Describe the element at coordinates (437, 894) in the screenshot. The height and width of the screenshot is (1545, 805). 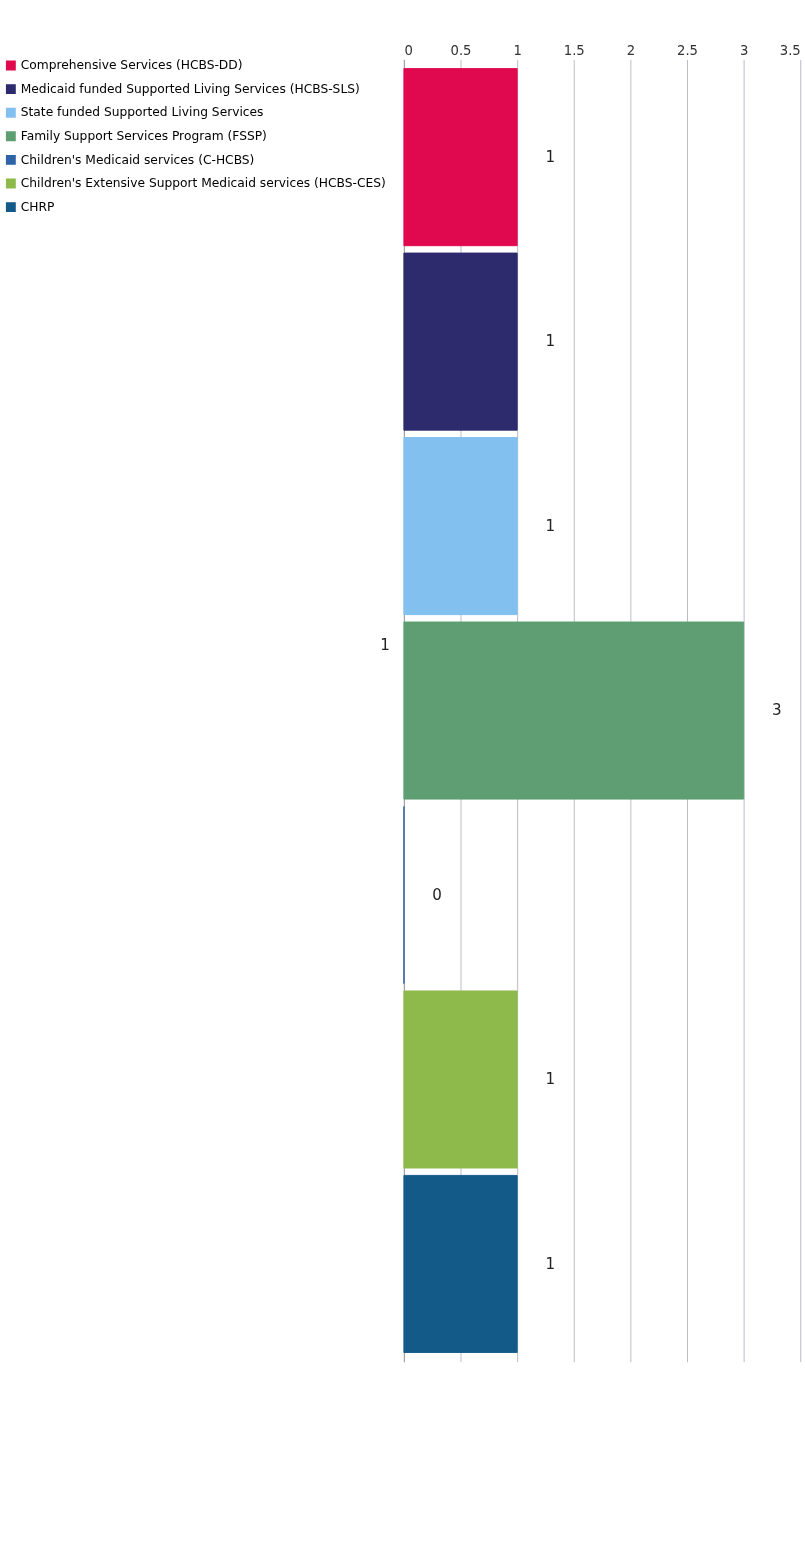
I see `data-label: 0` at that location.